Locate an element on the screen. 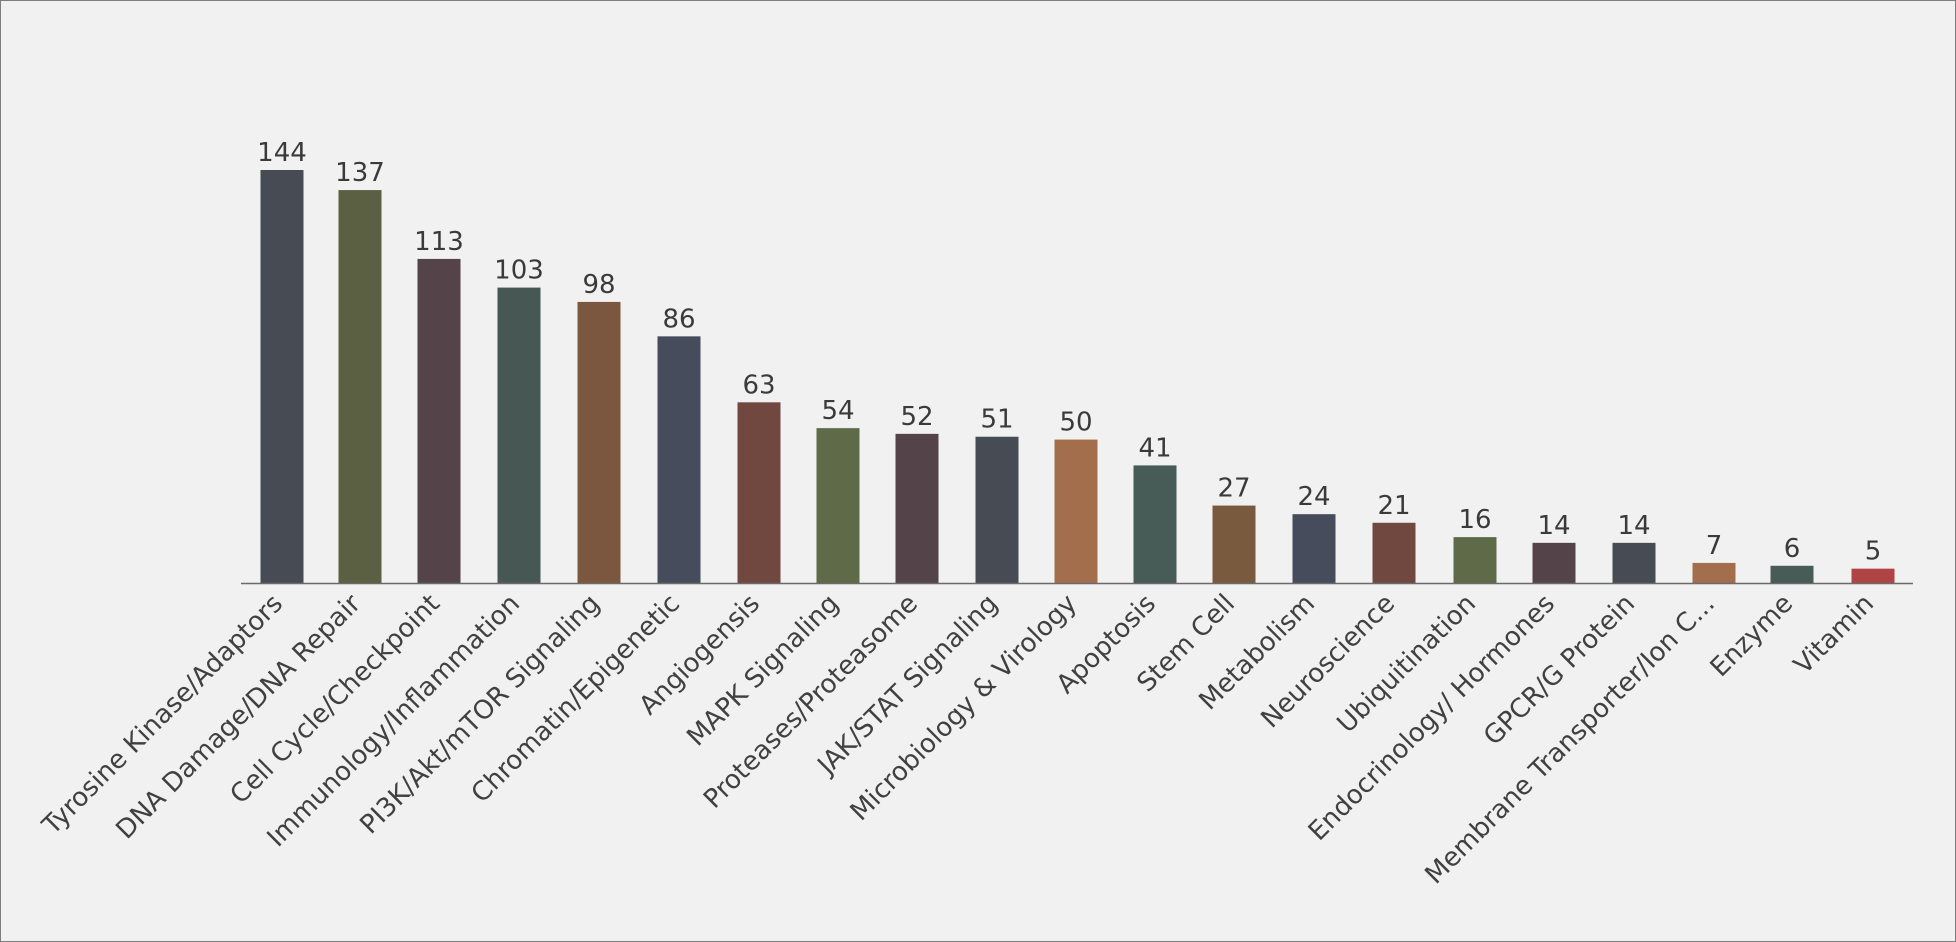  value-label-5: 86 is located at coordinates (678, 319).